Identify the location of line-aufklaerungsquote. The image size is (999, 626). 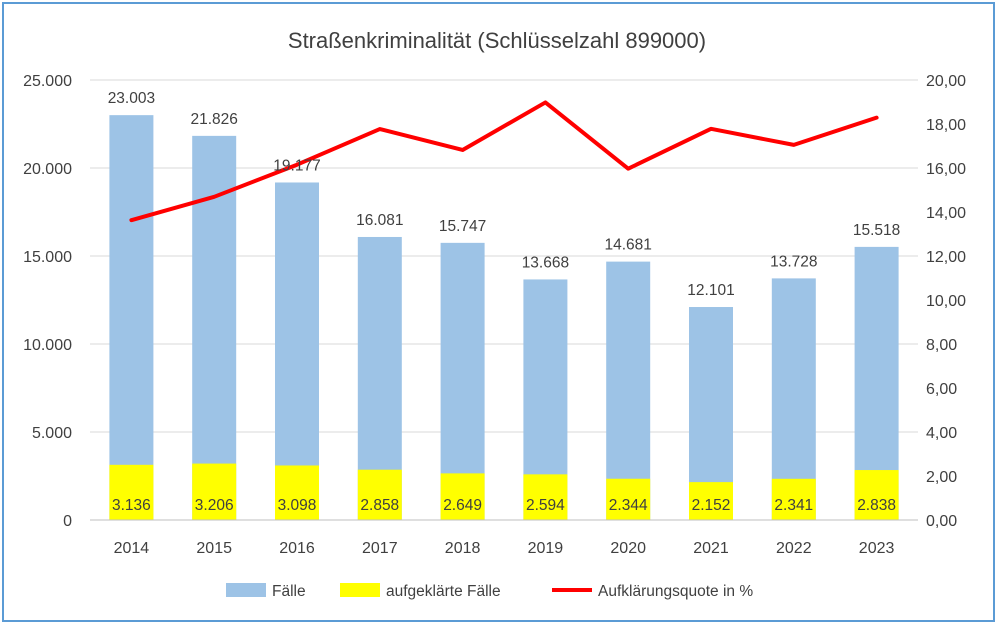
(504, 161).